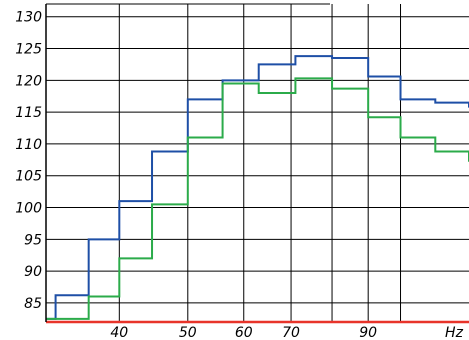 The height and width of the screenshot is (340, 469). What do you see at coordinates (28, 113) in the screenshot?
I see `y-tick-label: 115` at bounding box center [28, 113].